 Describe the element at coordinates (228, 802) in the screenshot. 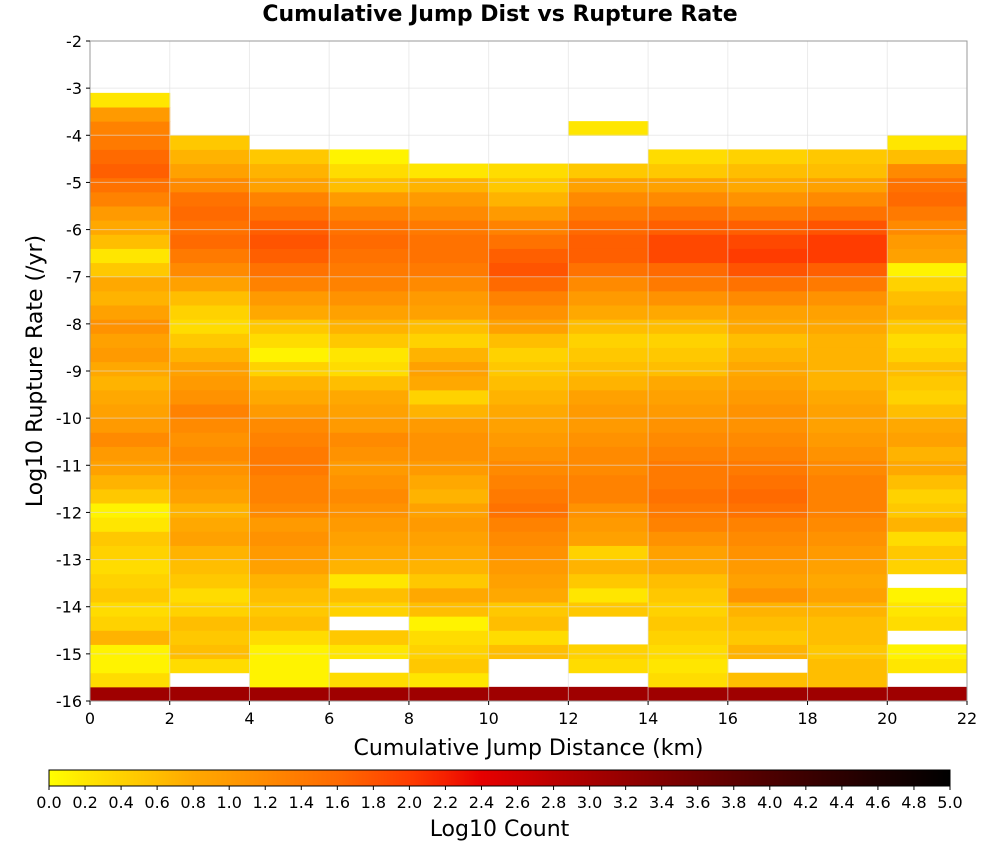

I see `colorbar-tick-label: 1.0` at that location.